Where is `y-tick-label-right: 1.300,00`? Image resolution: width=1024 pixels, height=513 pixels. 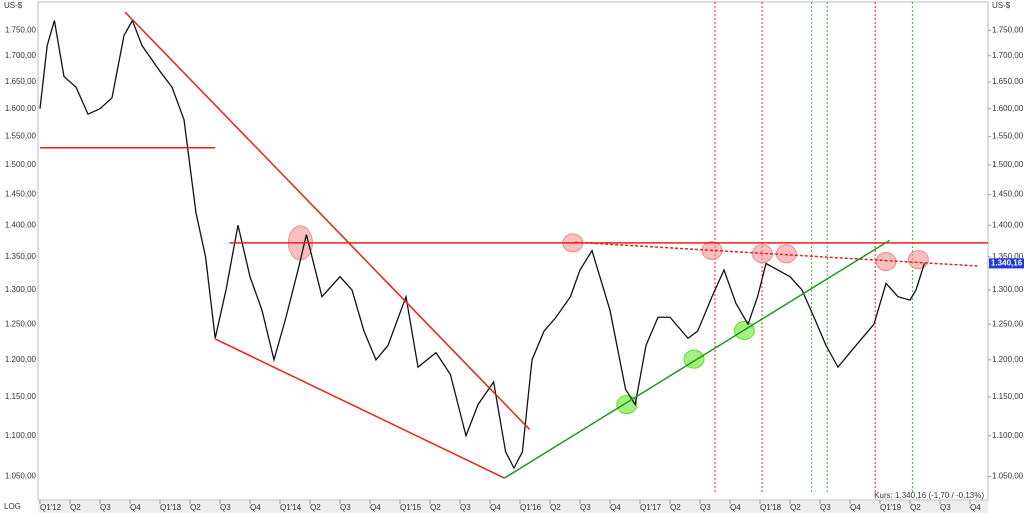 y-tick-label-right: 1.300,00 is located at coordinates (1008, 289).